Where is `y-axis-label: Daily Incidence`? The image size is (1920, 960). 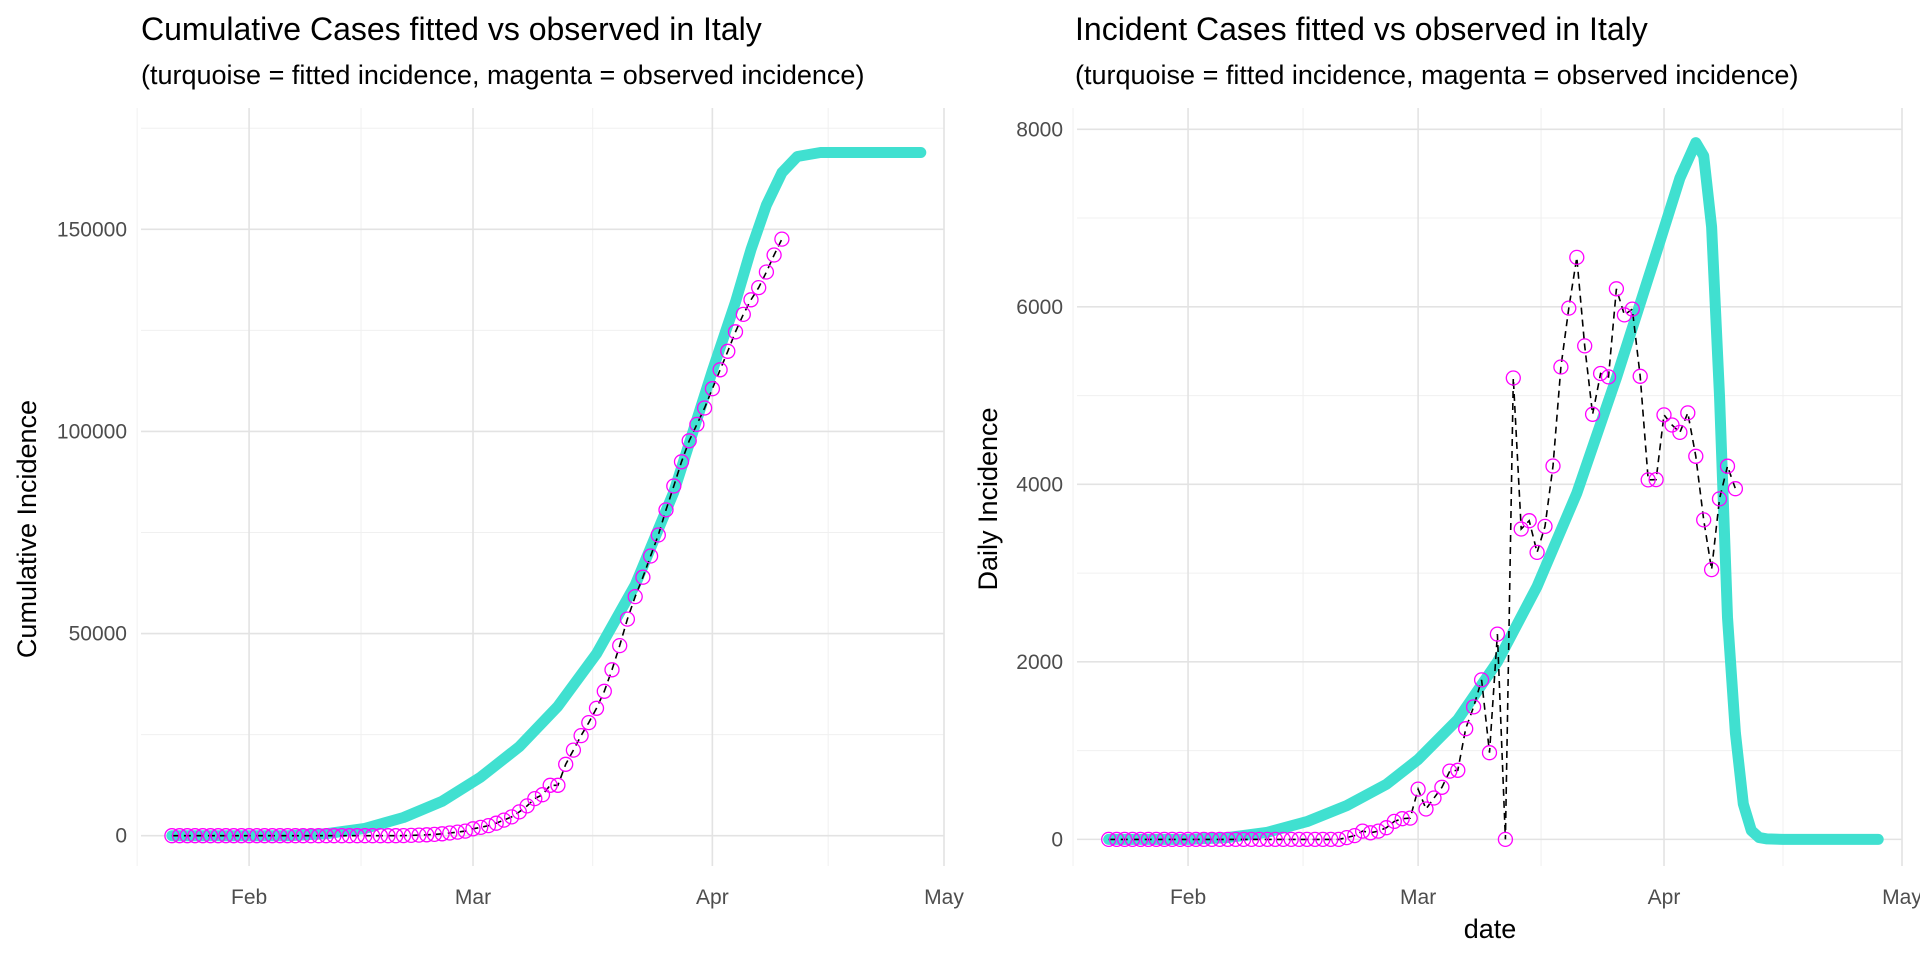 y-axis-label: Daily Incidence is located at coordinates (988, 498).